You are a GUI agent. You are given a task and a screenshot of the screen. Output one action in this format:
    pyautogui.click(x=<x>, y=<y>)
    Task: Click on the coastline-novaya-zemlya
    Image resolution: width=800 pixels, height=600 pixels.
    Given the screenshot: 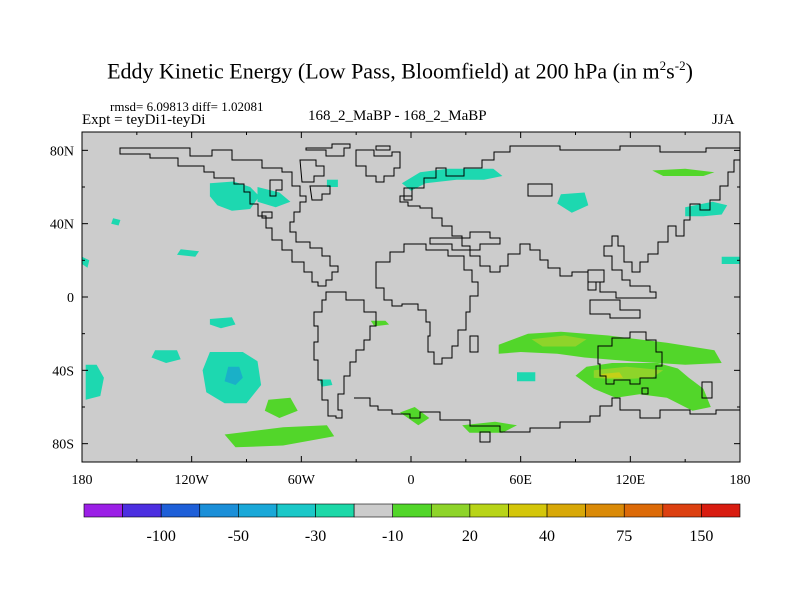 What is the action you would take?
    pyautogui.click(x=540, y=190)
    